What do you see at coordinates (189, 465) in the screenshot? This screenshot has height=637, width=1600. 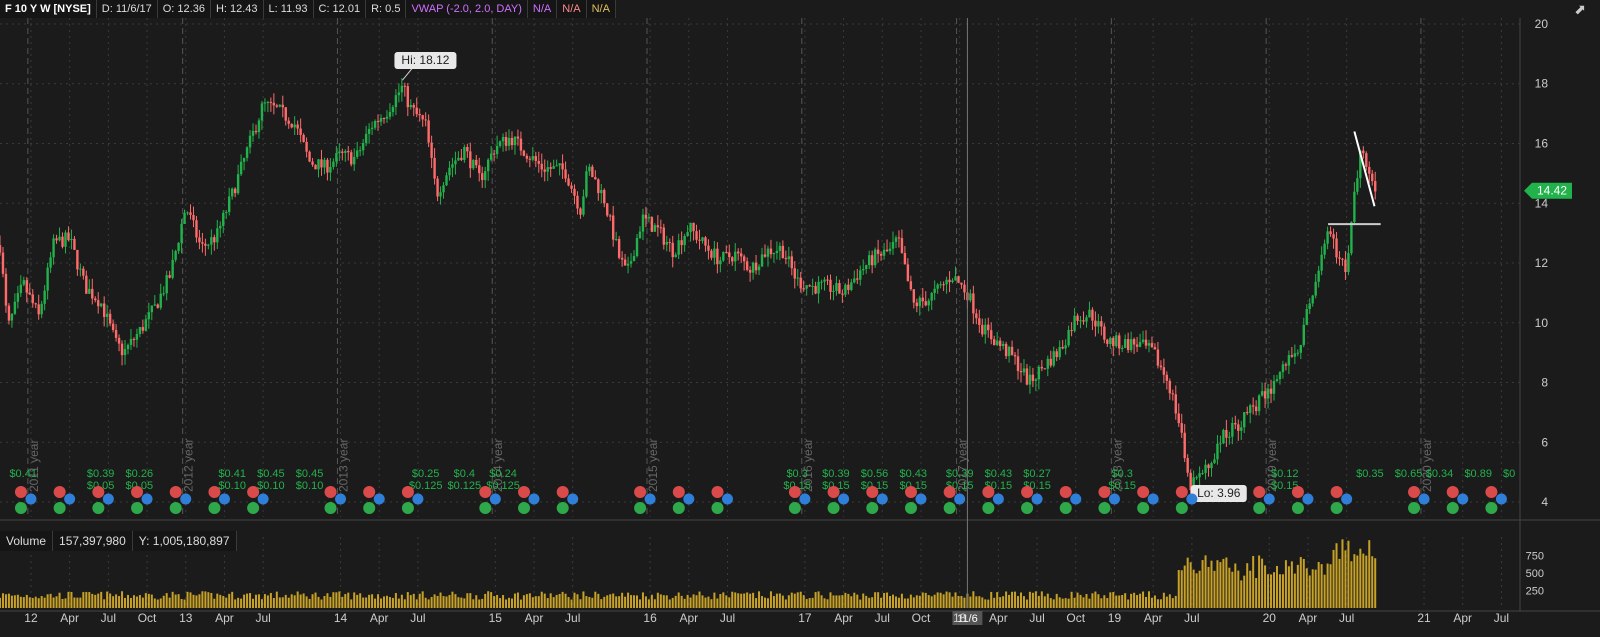 I see `year-marker-label: 2012 year` at bounding box center [189, 465].